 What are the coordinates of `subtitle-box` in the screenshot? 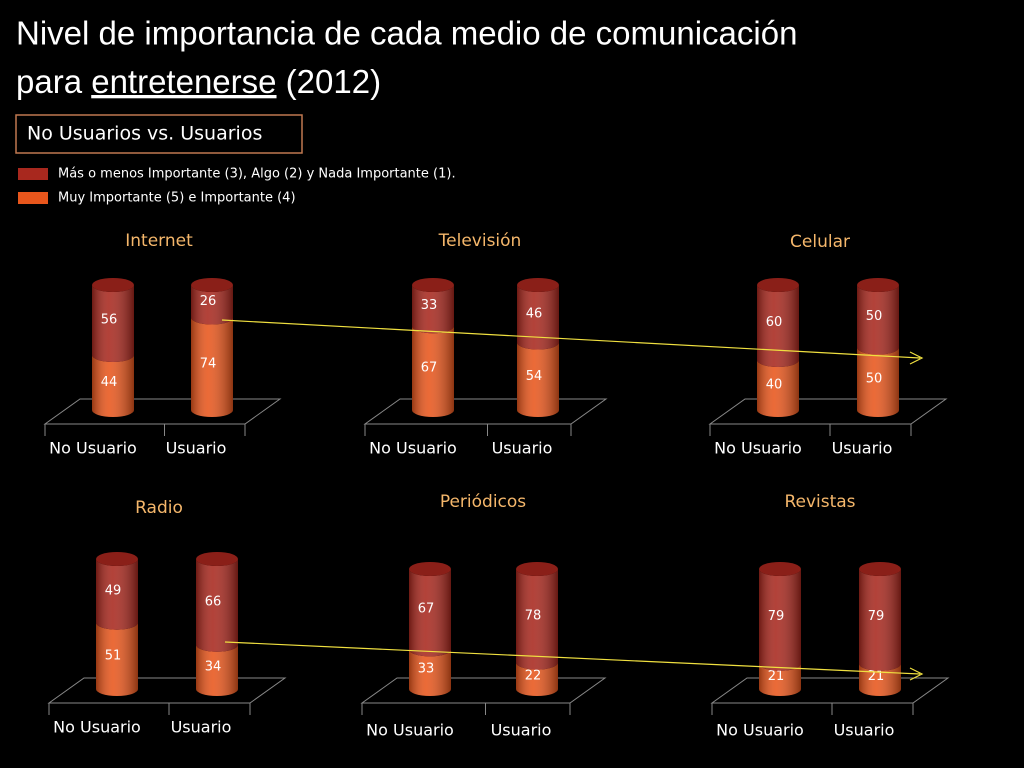 It's located at (159, 134).